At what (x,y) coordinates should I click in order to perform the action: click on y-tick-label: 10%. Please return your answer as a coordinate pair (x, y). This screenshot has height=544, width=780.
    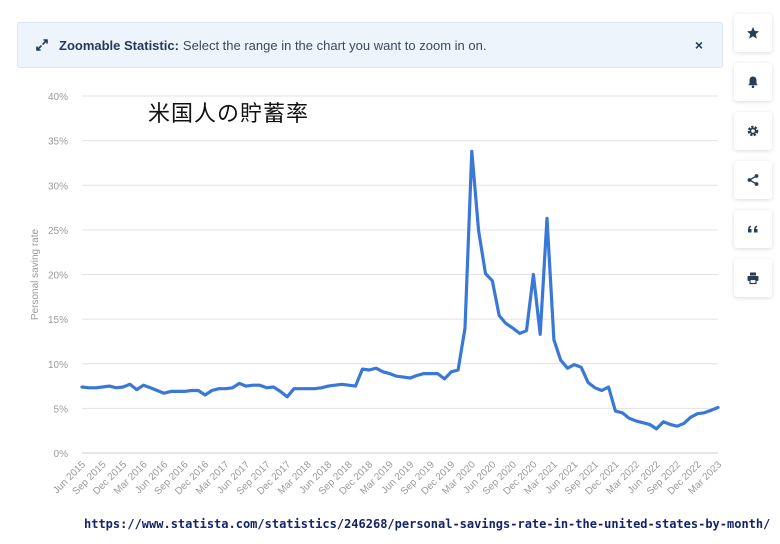
    Looking at the image, I should click on (58, 365).